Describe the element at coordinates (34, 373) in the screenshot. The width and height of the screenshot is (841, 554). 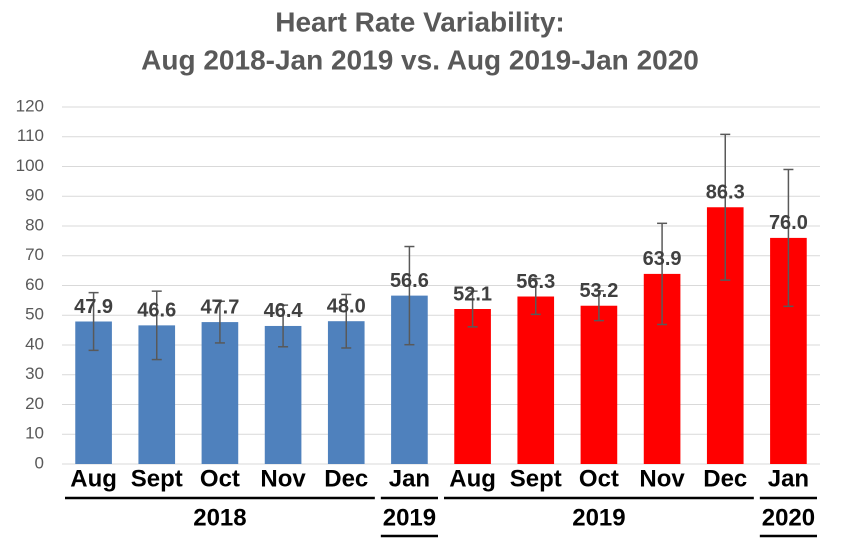
I see `y-tick-label: 30` at that location.